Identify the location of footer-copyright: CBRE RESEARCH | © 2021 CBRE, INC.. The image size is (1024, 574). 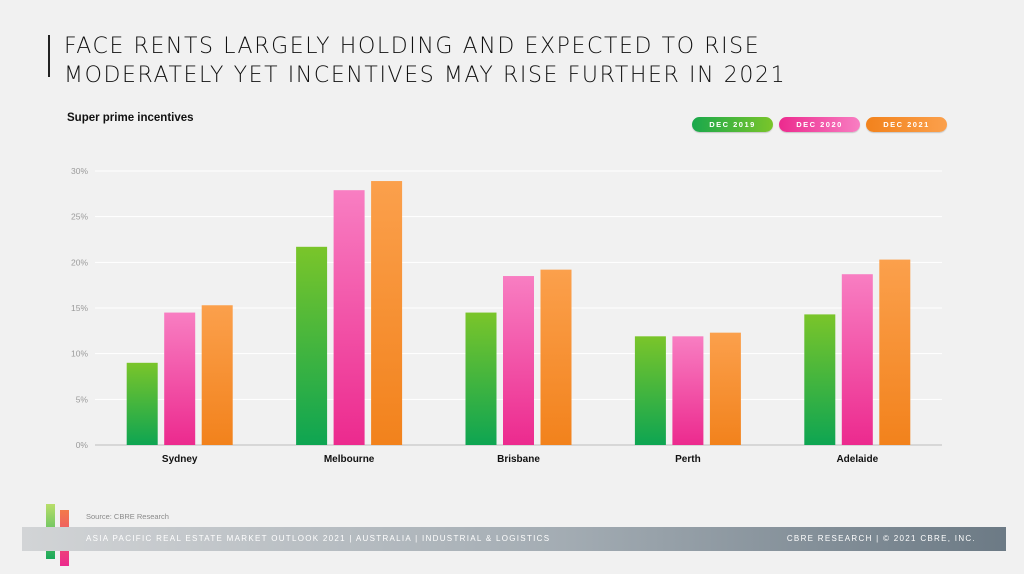
(881, 538).